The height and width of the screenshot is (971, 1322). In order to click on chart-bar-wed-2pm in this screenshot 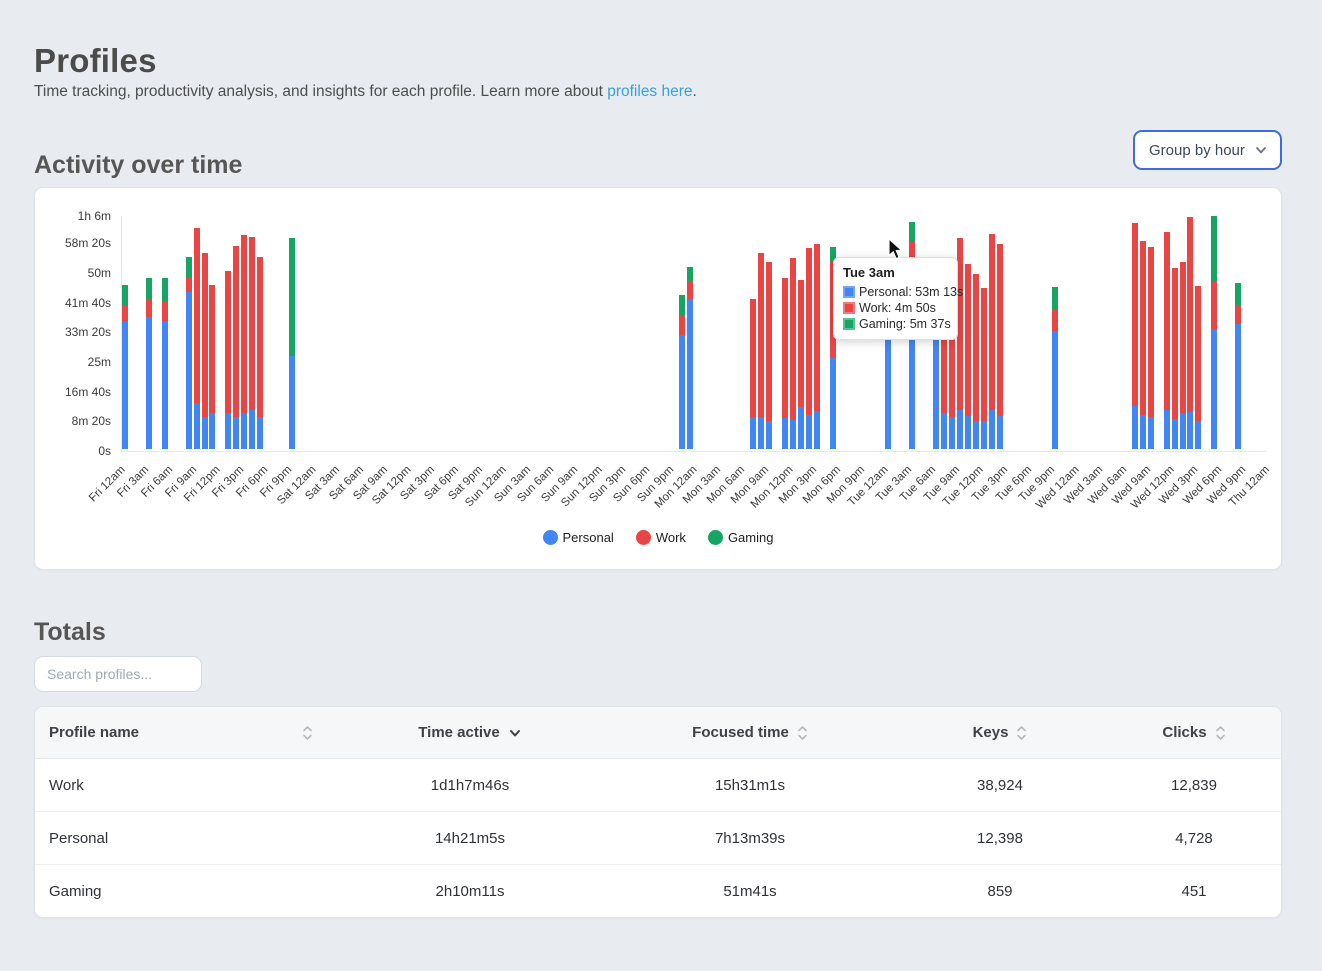, I will do `click(1190, 333)`.